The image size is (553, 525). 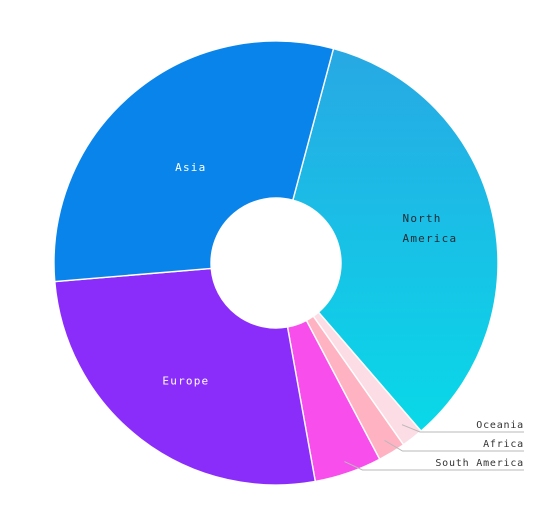 I want to click on label-europe: Europe, so click(x=185, y=380).